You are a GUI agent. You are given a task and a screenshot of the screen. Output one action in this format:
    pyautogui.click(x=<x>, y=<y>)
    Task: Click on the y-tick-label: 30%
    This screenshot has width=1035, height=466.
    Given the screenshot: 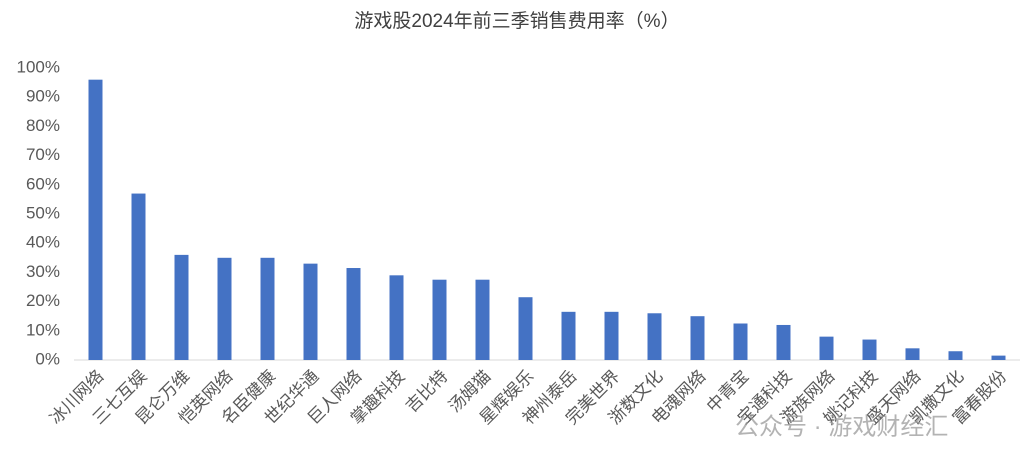 What is the action you would take?
    pyautogui.click(x=43, y=271)
    